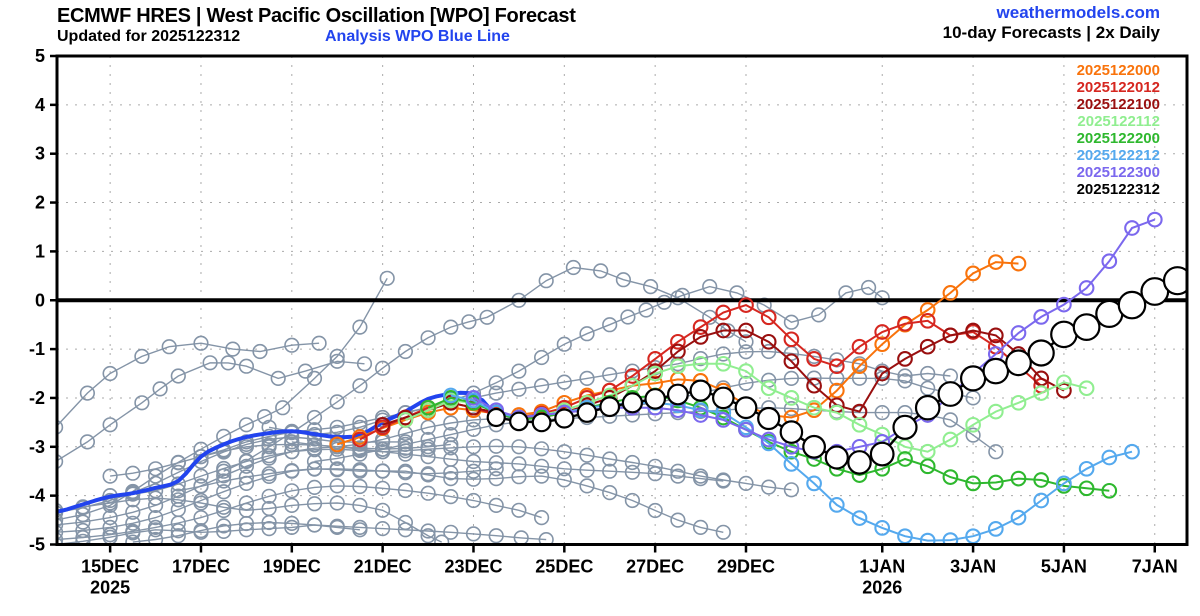 The height and width of the screenshot is (616, 1200). I want to click on analysis-line, so click(278, 452).